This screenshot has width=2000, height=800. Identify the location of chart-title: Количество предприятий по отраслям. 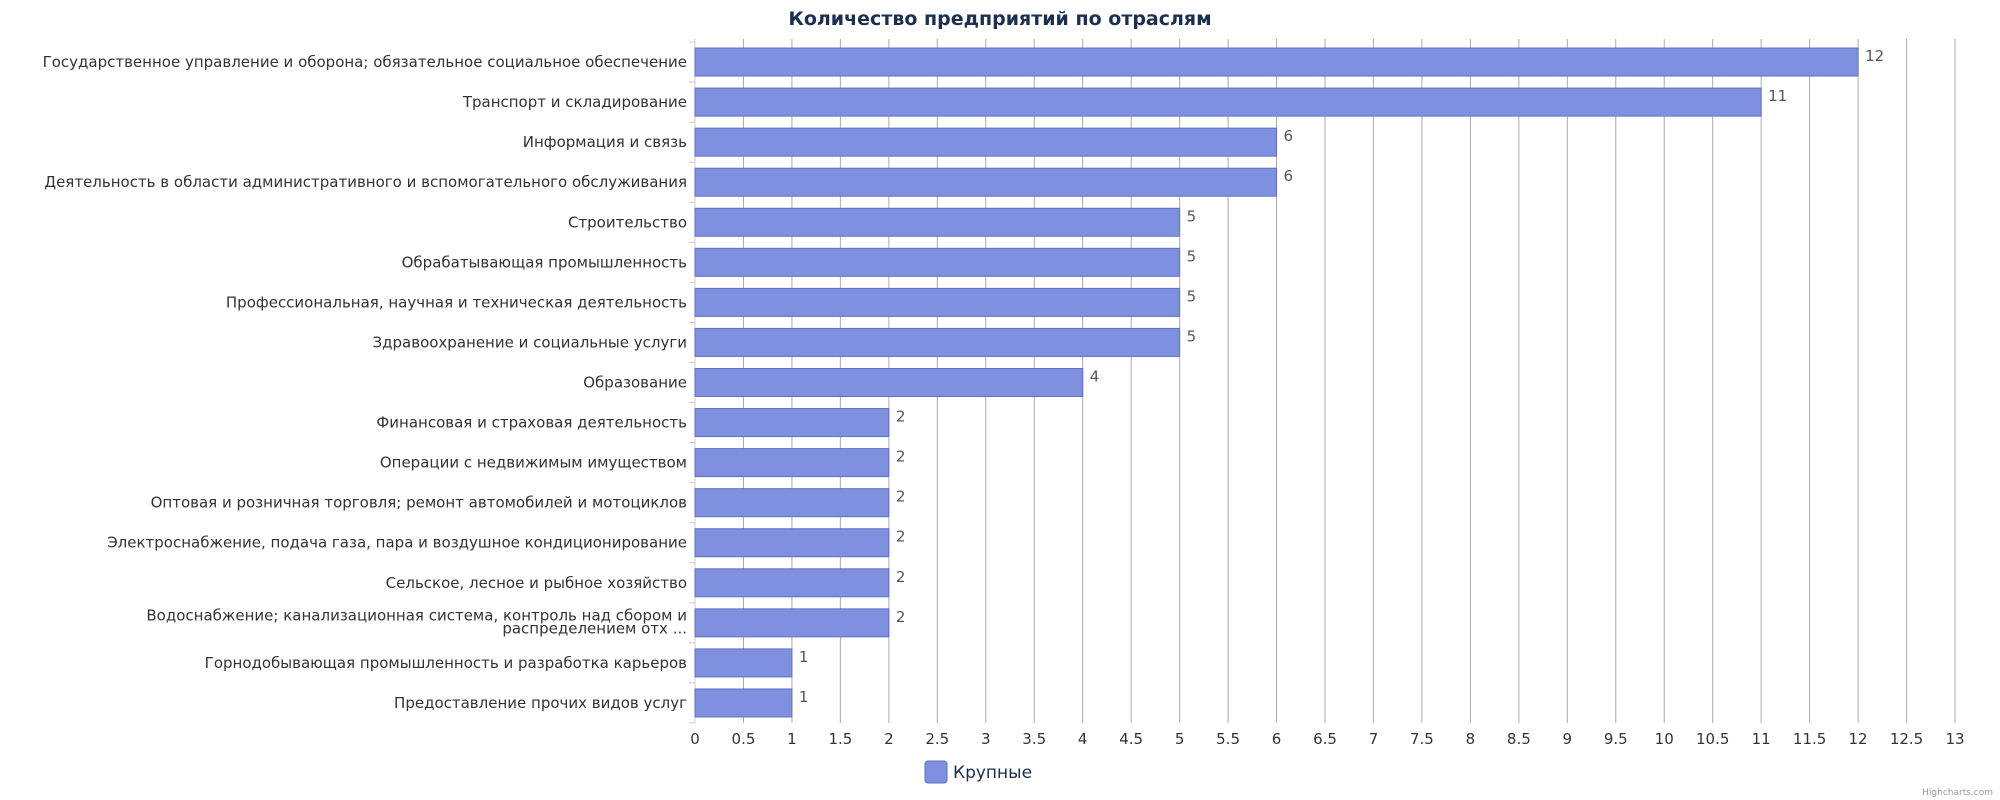
(999, 19).